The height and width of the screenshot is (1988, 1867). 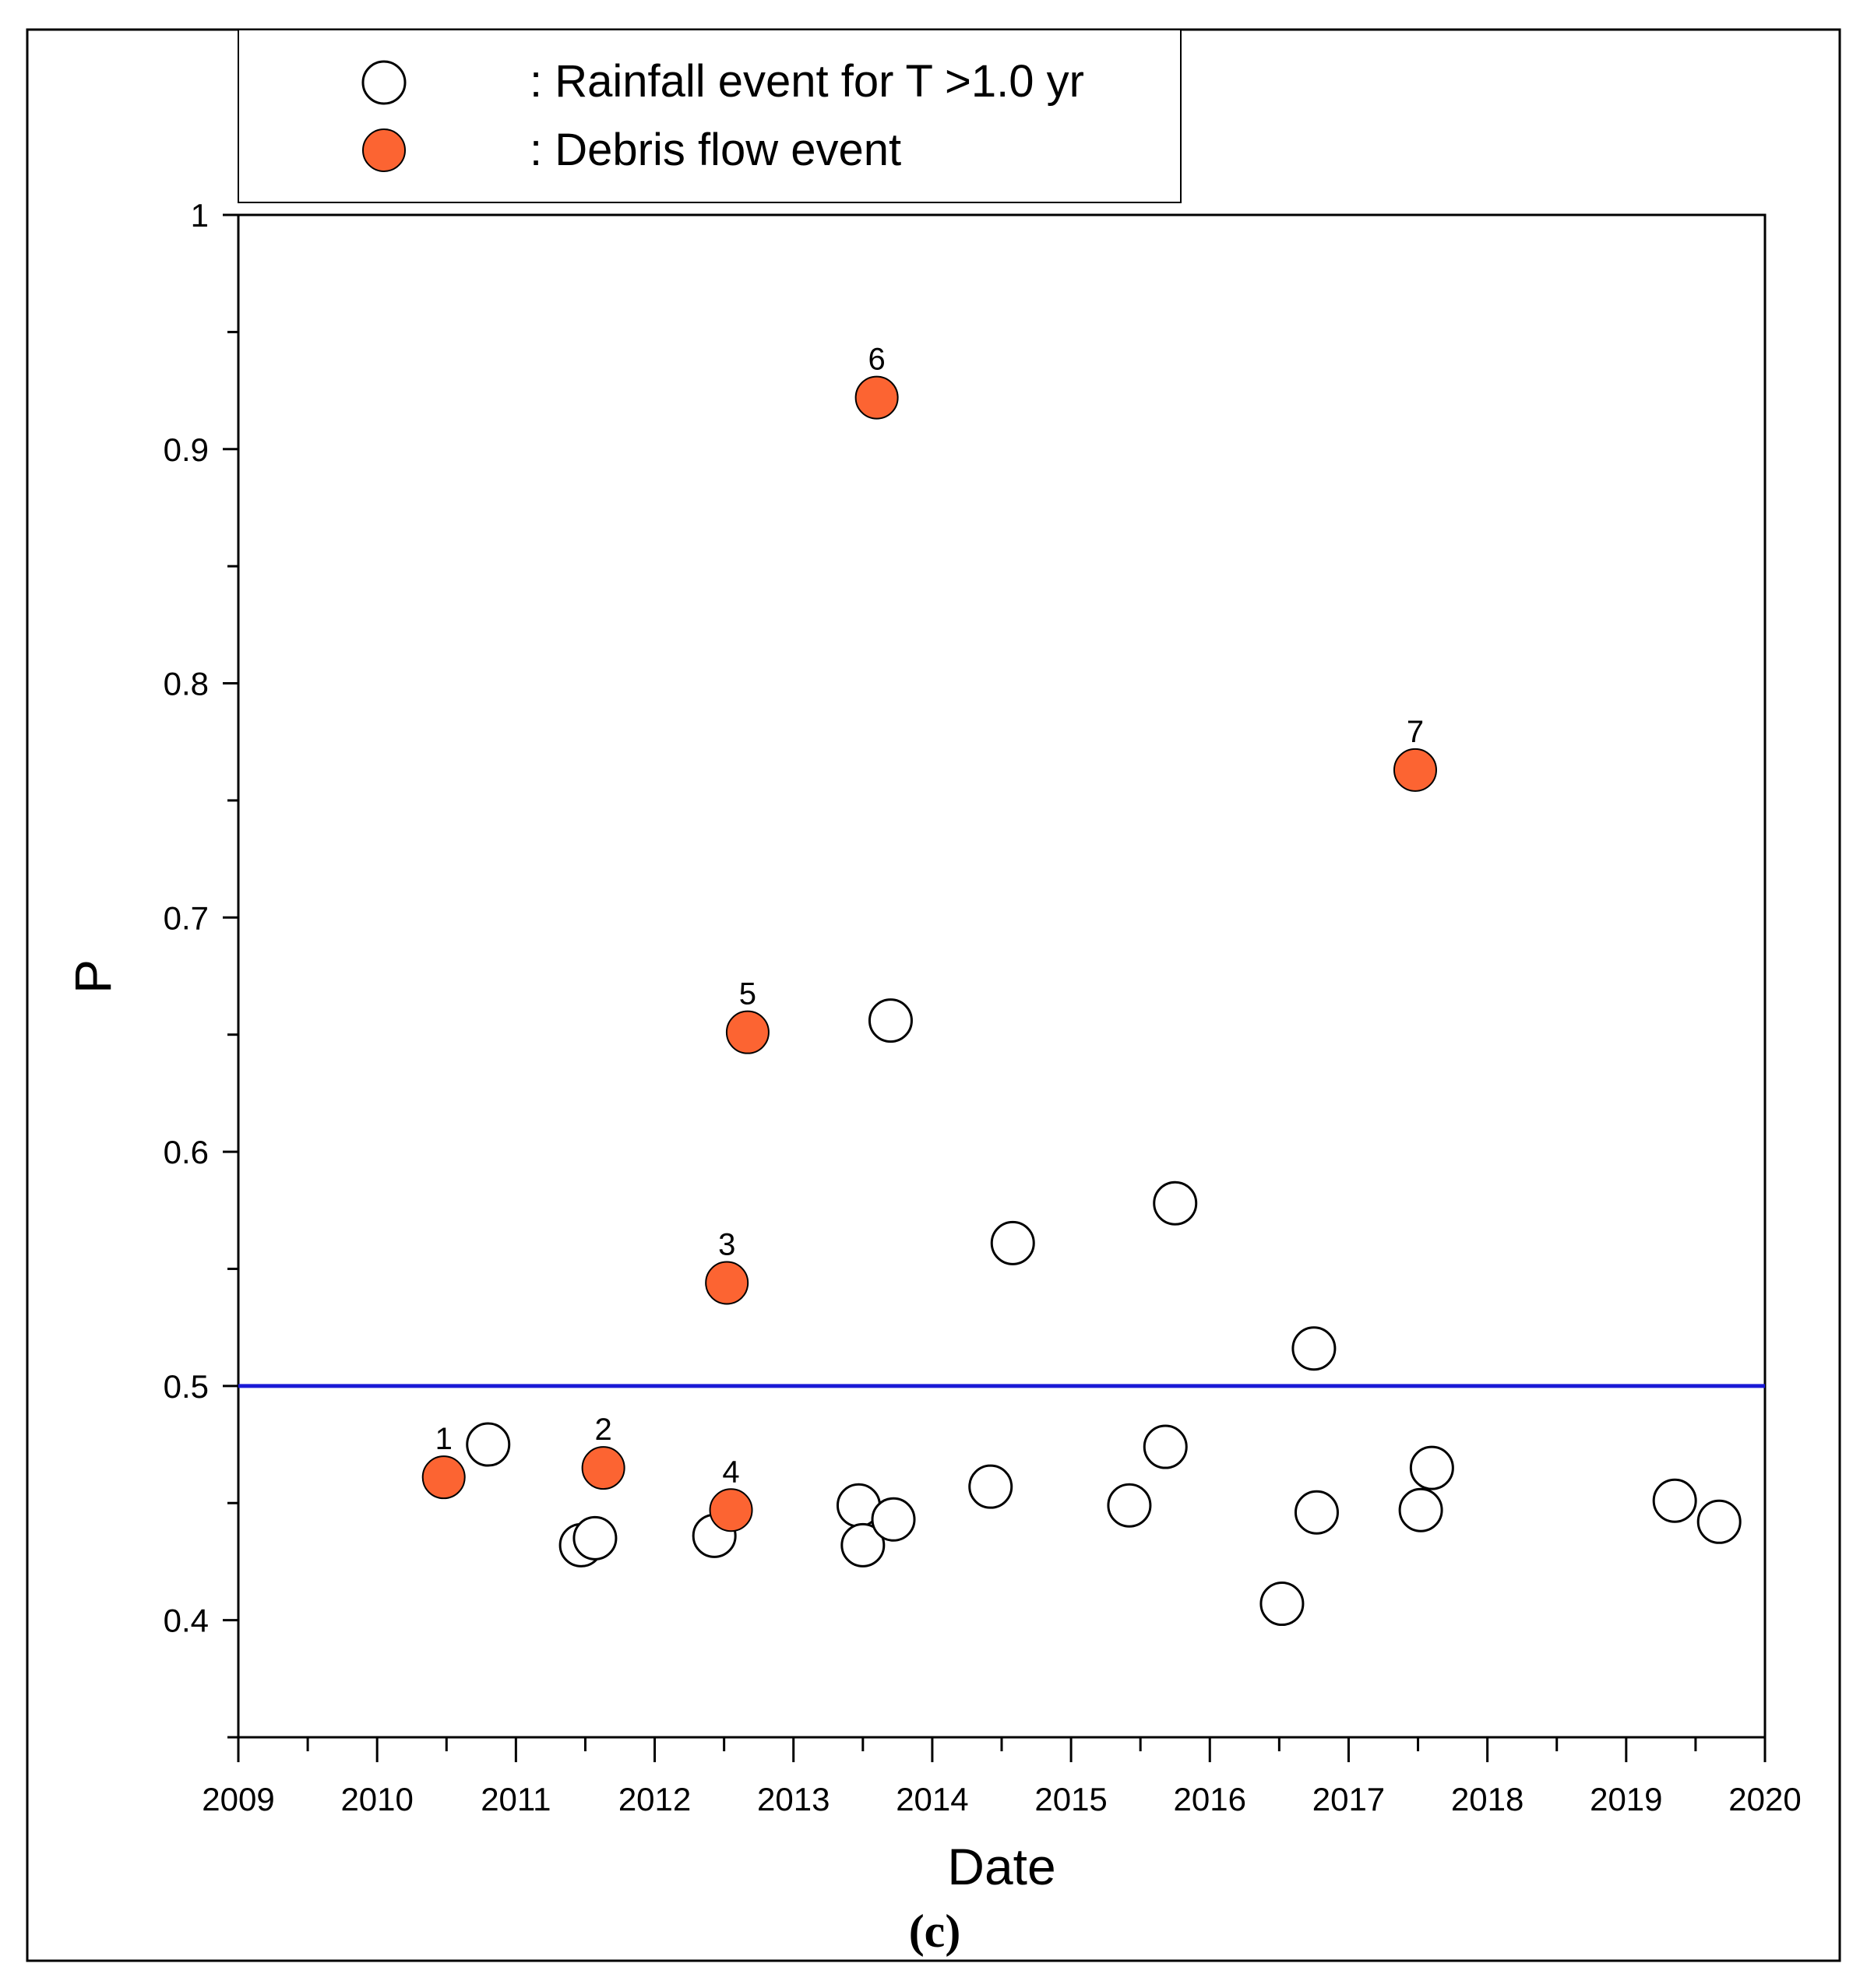 I want to click on y-tick-label: 1, so click(x=200, y=215).